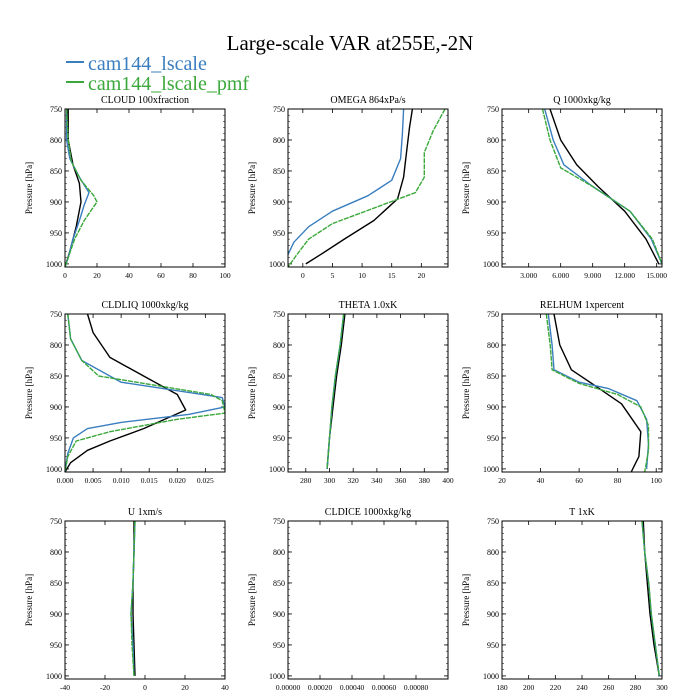  What do you see at coordinates (657, 480) in the screenshot?
I see `x-tick-label: 100` at bounding box center [657, 480].